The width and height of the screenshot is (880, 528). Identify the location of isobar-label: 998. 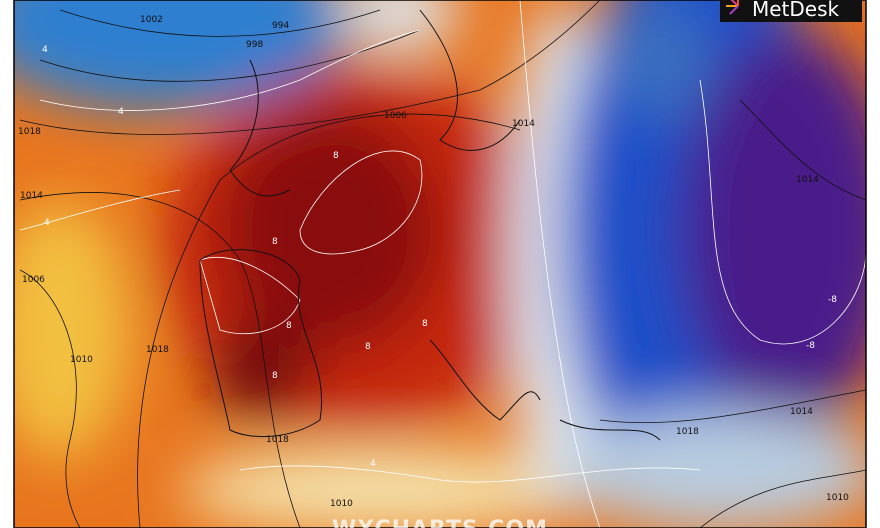
(254, 45).